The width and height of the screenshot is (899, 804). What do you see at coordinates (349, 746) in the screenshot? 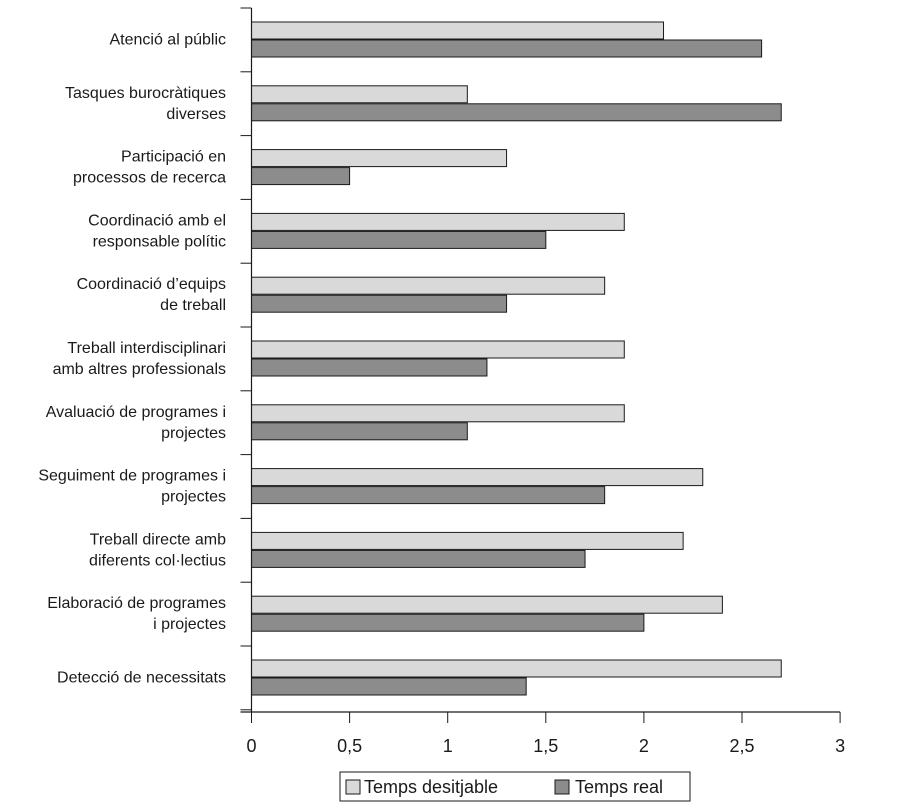
I see `x-tick-label: 0,5` at bounding box center [349, 746].